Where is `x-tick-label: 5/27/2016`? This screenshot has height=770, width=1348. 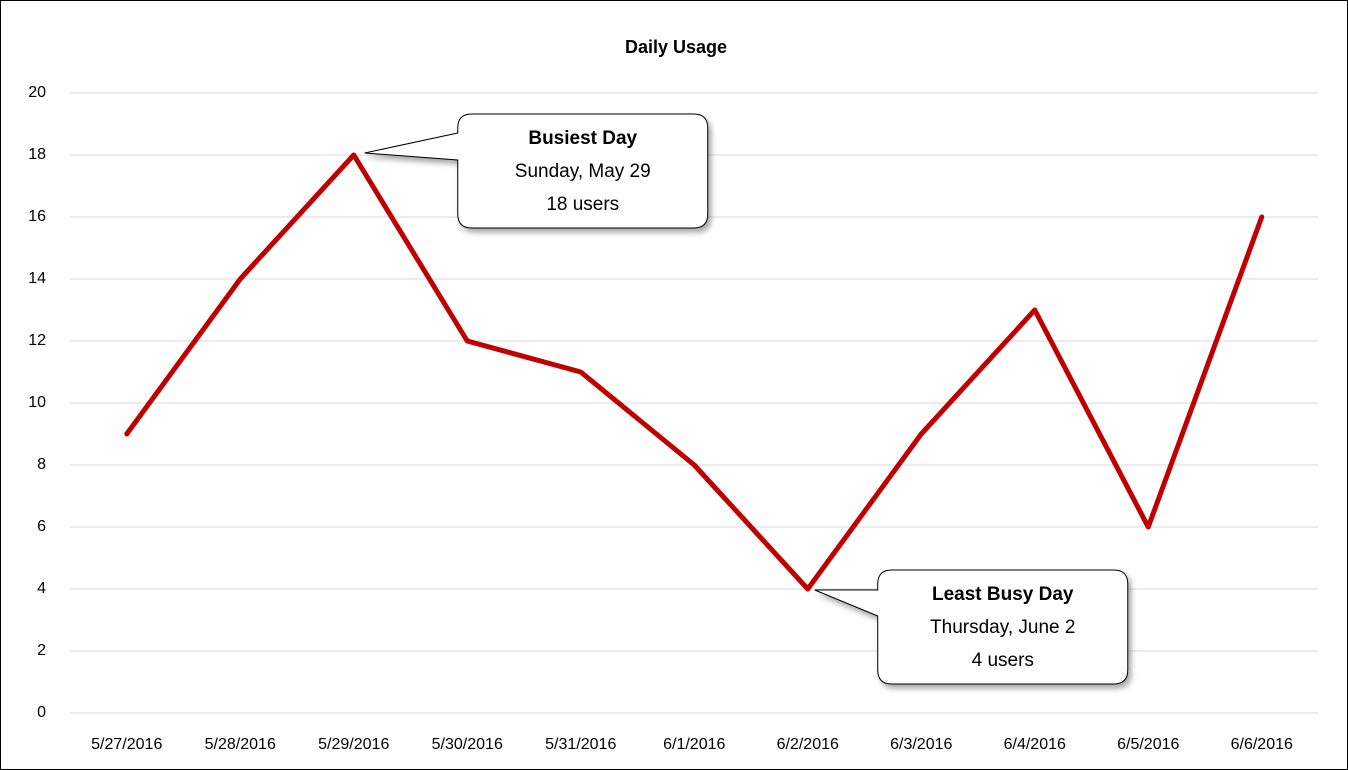 x-tick-label: 5/27/2016 is located at coordinates (126, 744).